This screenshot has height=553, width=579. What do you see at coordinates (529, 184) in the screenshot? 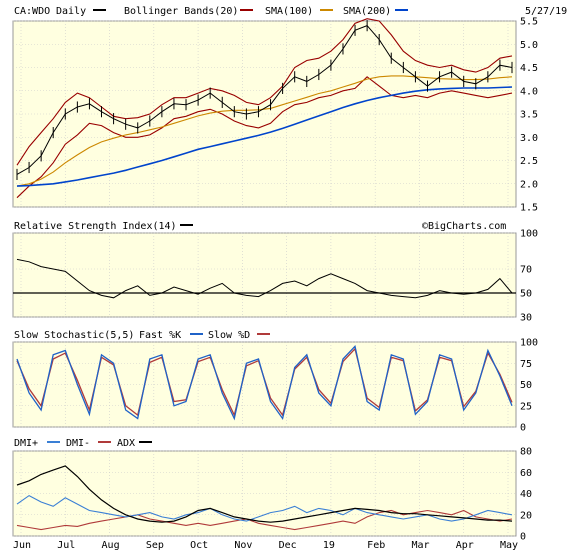
I see `price-tick-label: 2.0` at bounding box center [529, 184].